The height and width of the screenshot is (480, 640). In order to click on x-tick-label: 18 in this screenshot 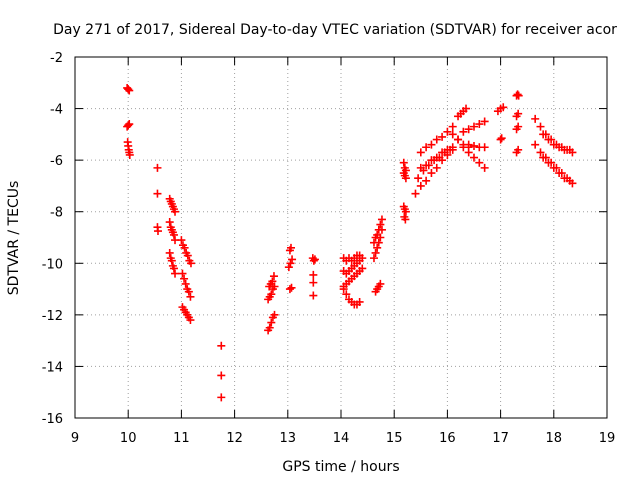, I will do `click(554, 438)`.